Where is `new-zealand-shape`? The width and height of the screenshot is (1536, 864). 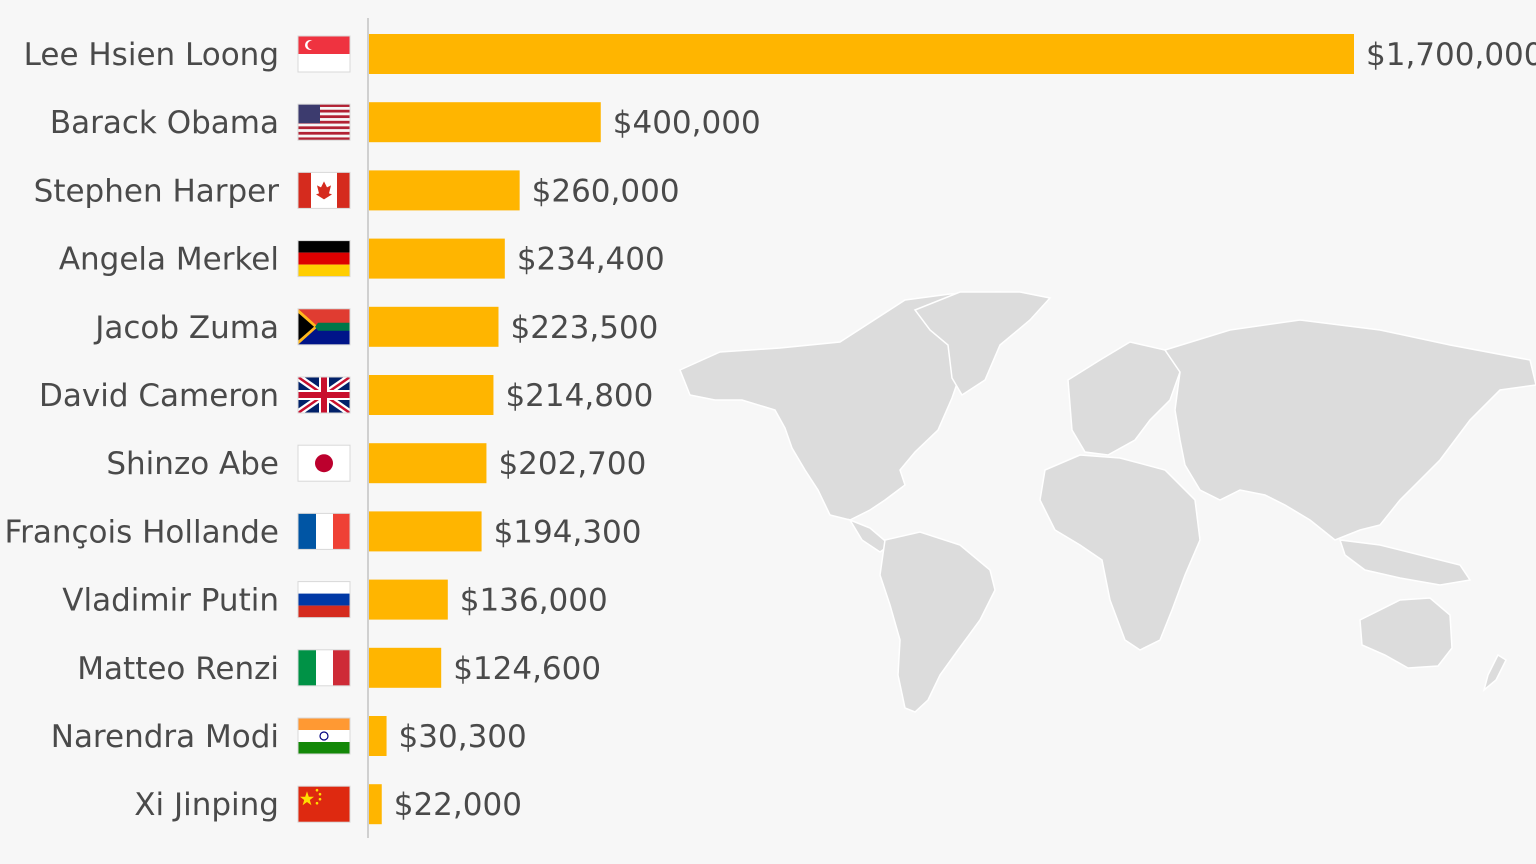
new-zealand-shape is located at coordinates (1494, 673).